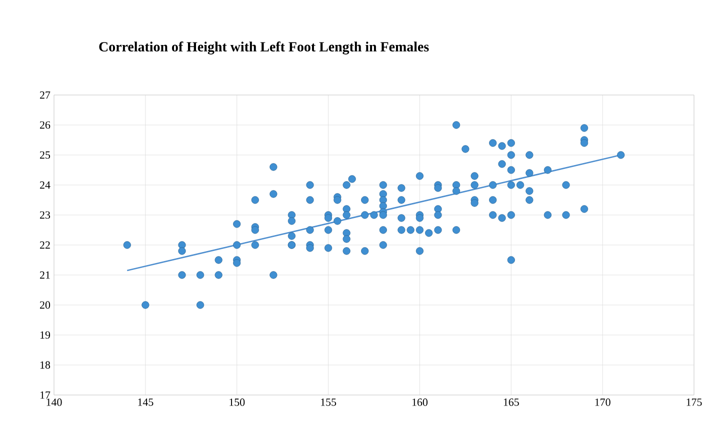 The height and width of the screenshot is (432, 712). I want to click on y-tick-label: 26, so click(45, 125).